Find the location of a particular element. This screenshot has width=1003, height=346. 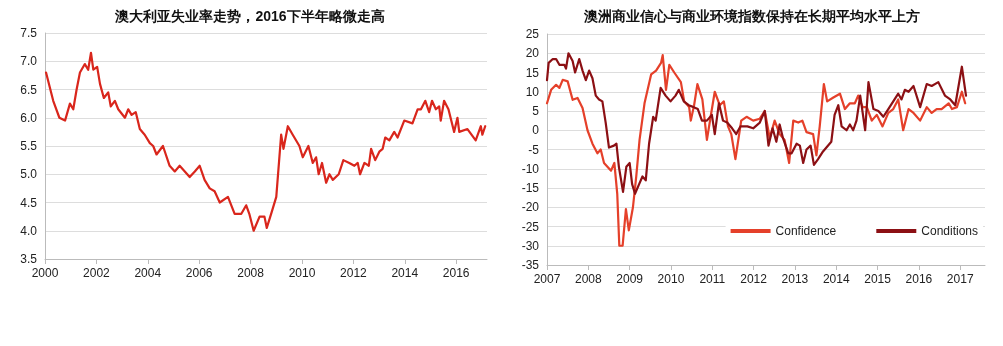

y-tick-label: 5.0 is located at coordinates (29, 174).